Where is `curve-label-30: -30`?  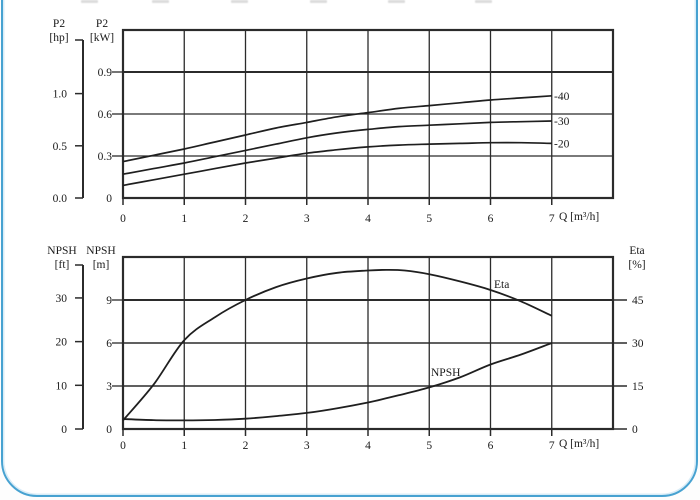
curve-label-30: -30 is located at coordinates (562, 122).